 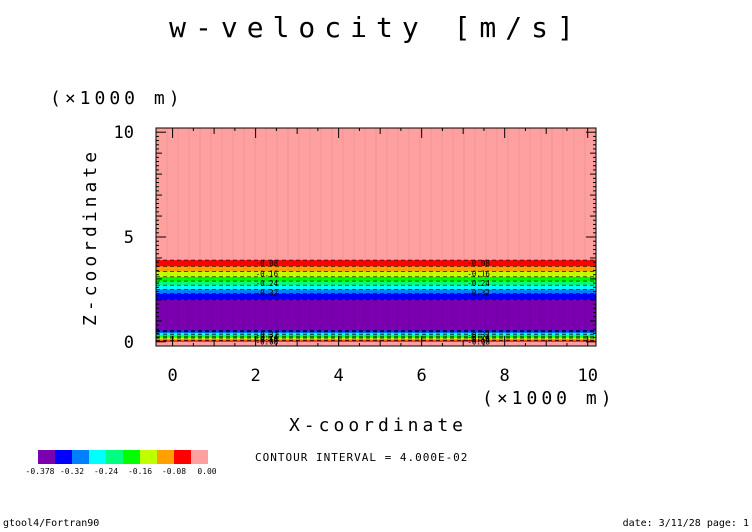 What do you see at coordinates (382, 376) in the screenshot?
I see `x-tick-labels: 0 2 4 6 8 10` at bounding box center [382, 376].